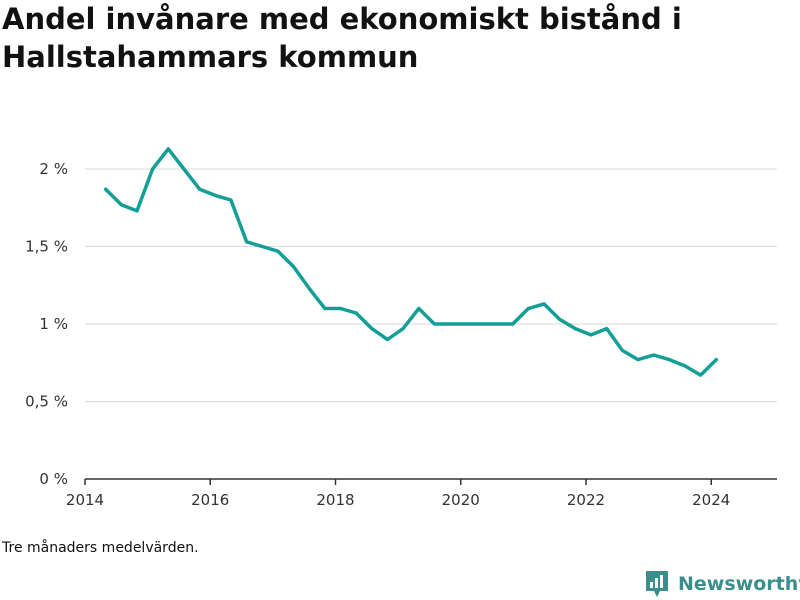  I want to click on y-axis-tick-labels: 0 % 0,5 % 1 % 1,5 % 2 %, so click(46, 324).